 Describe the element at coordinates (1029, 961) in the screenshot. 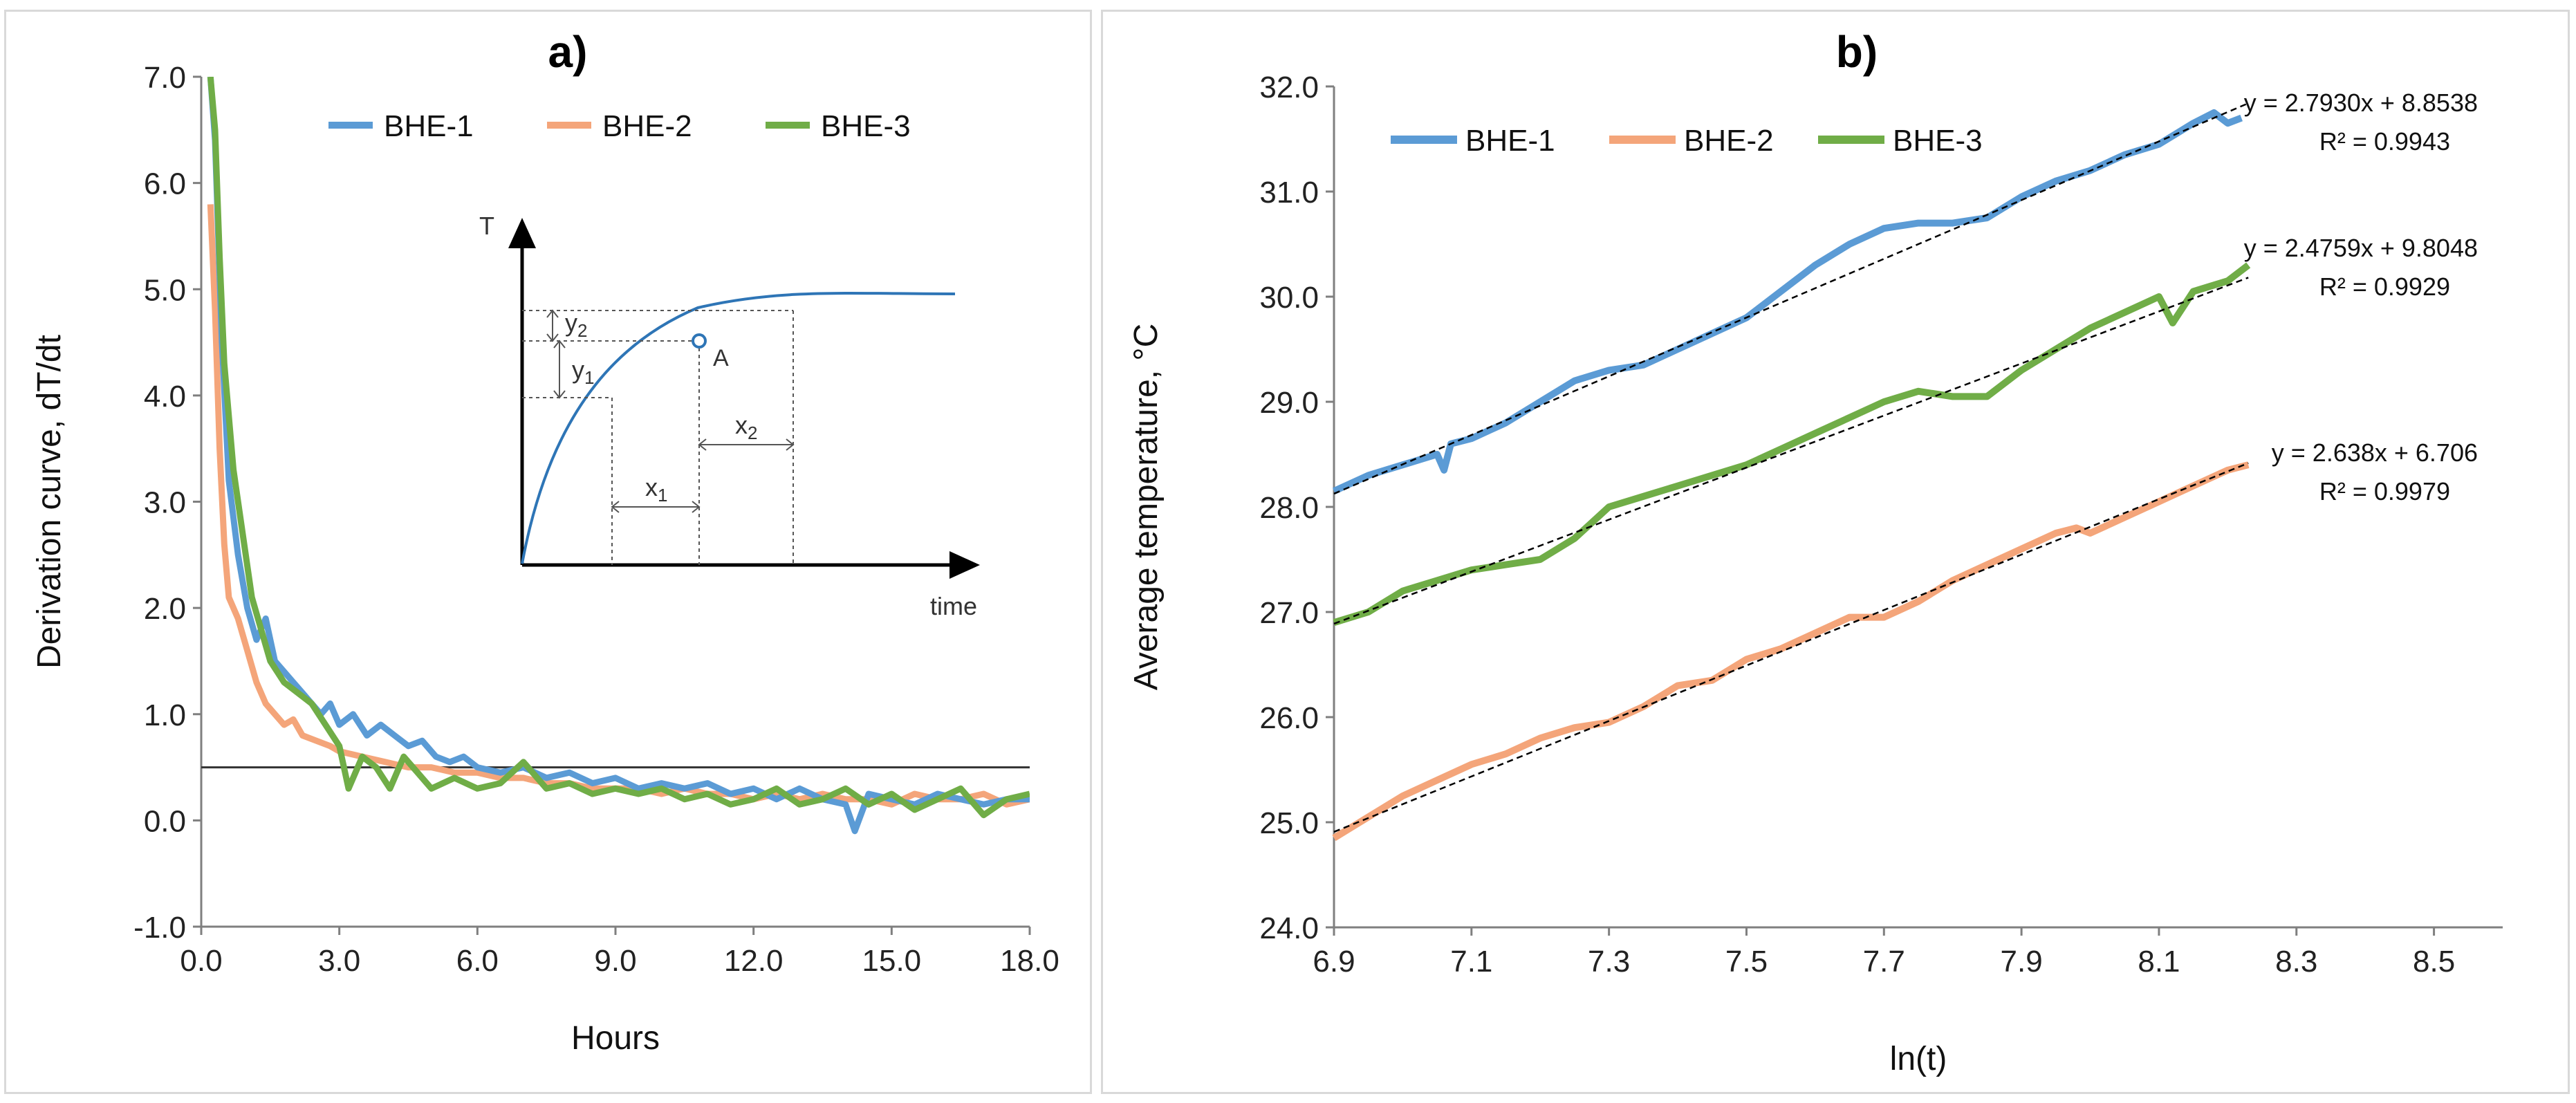

I see `x-tick-label: 18.0` at that location.